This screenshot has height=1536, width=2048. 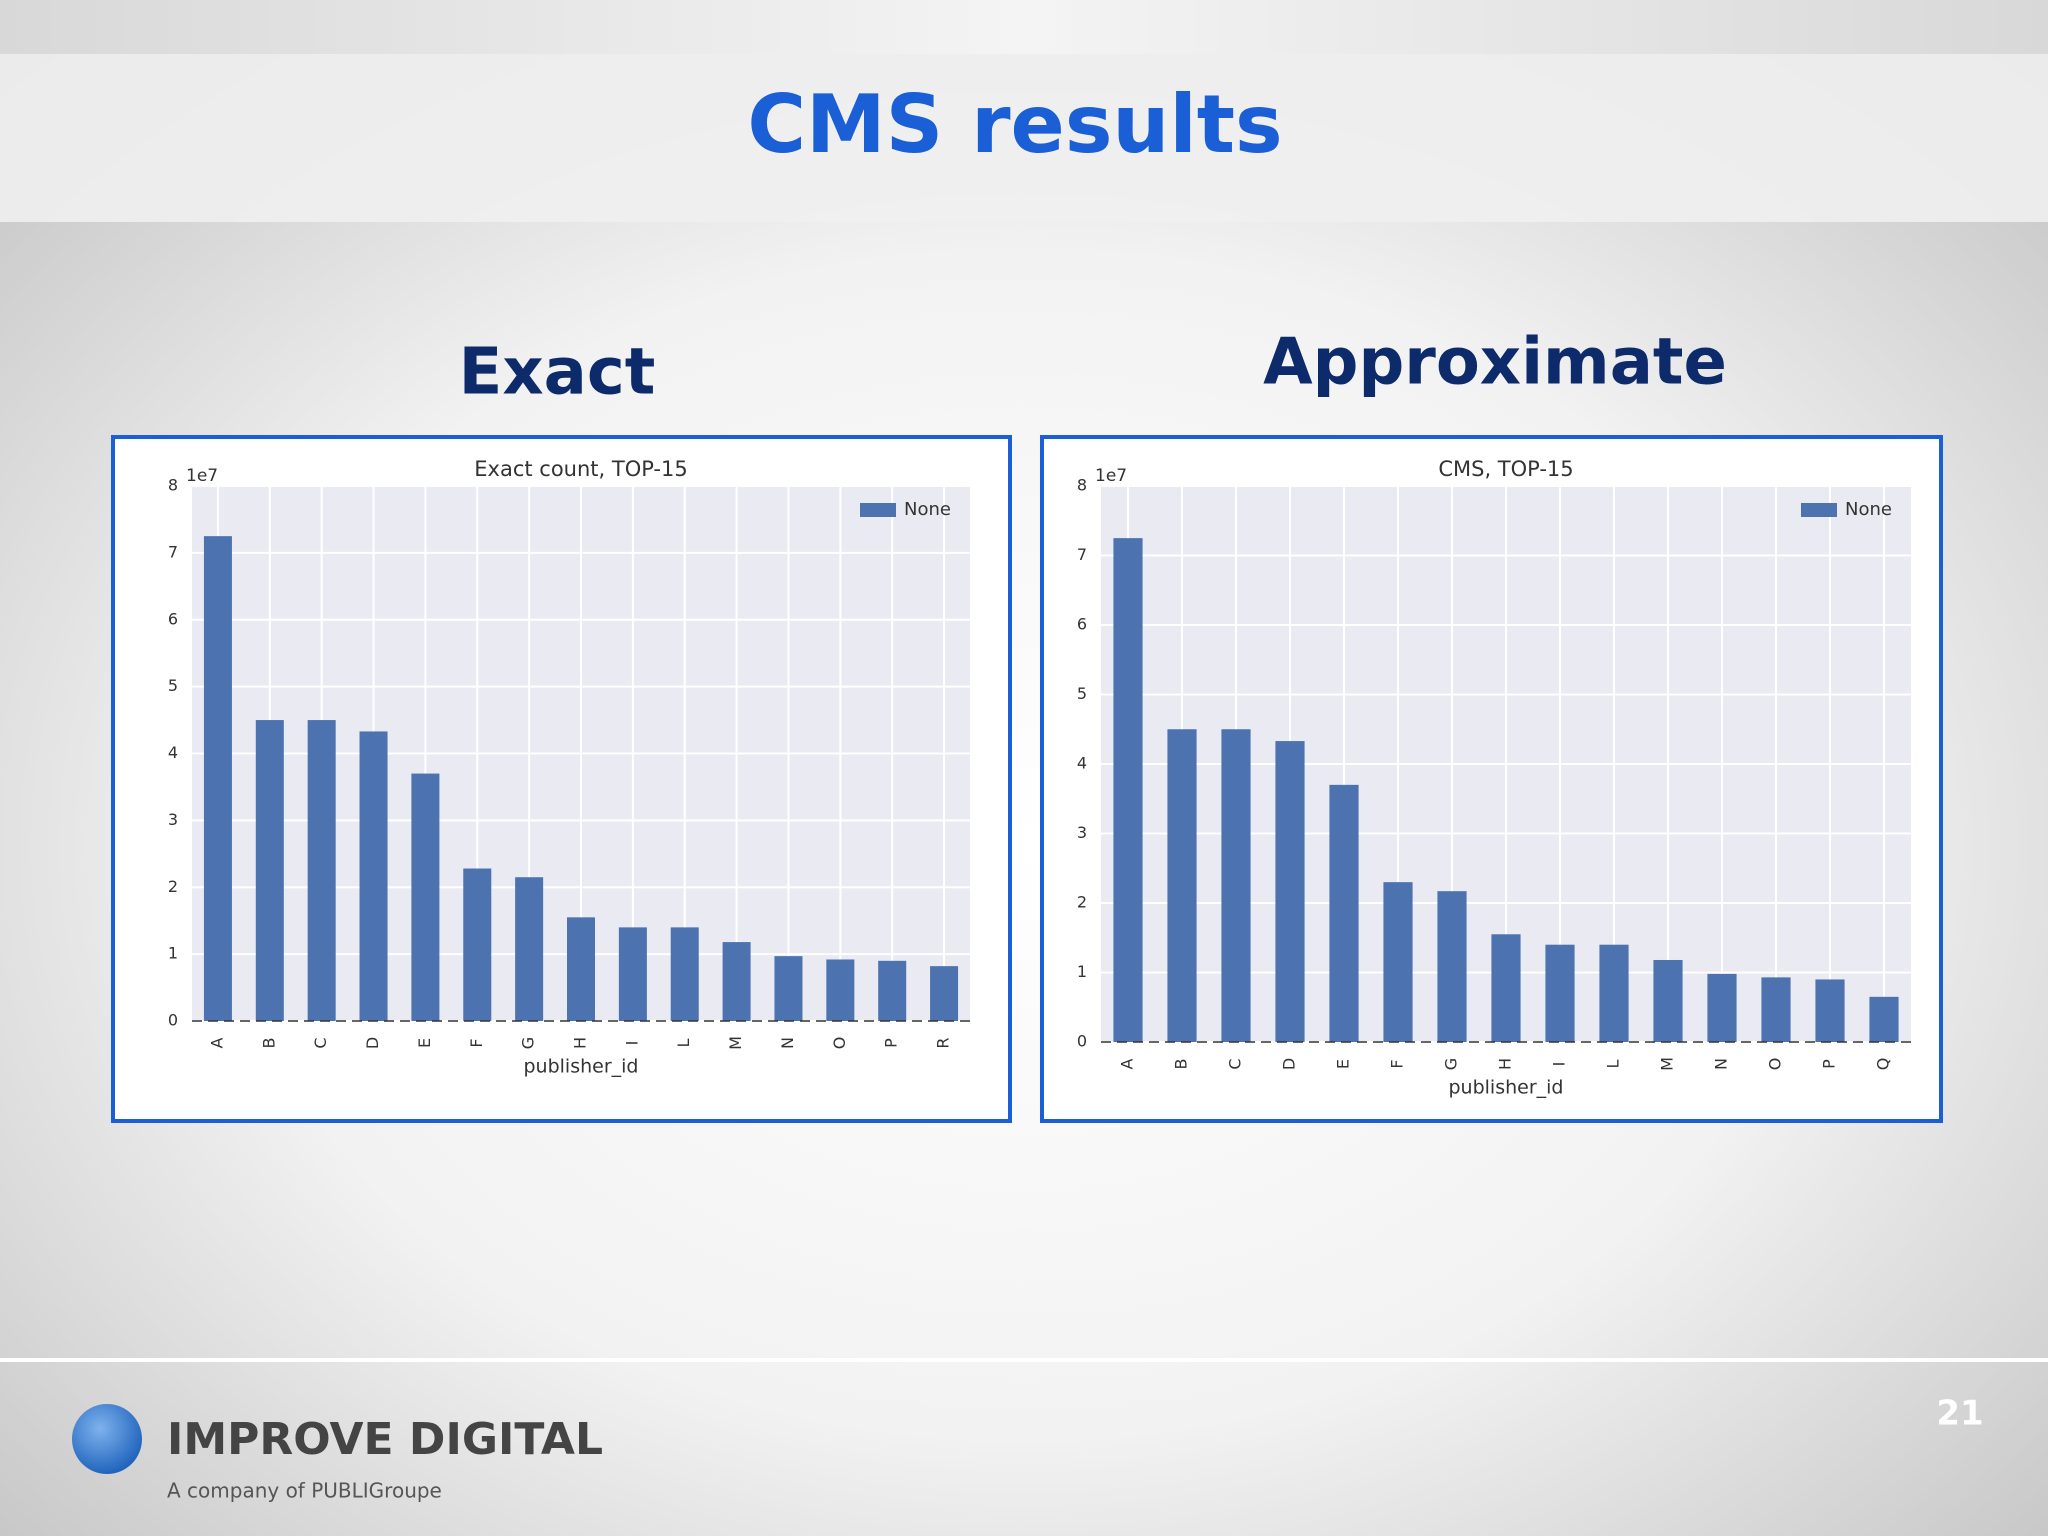 What do you see at coordinates (1024, 27) in the screenshot?
I see `top-band` at bounding box center [1024, 27].